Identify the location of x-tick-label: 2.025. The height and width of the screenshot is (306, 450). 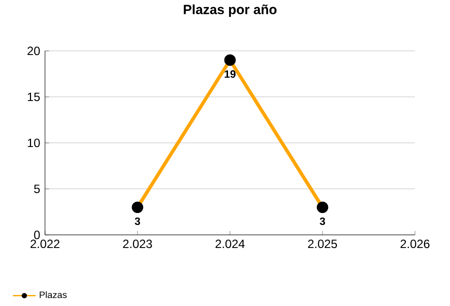
(322, 244).